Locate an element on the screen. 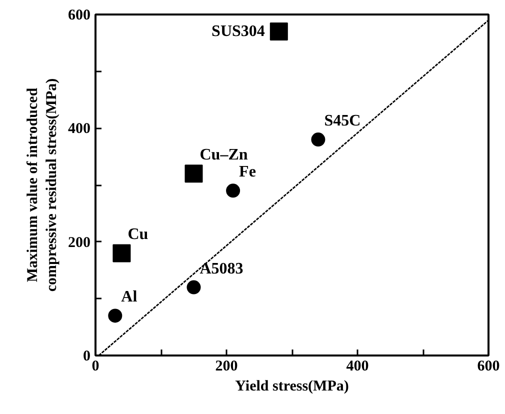 The height and width of the screenshot is (414, 505). y-tick-label: 0 is located at coordinates (86, 356).